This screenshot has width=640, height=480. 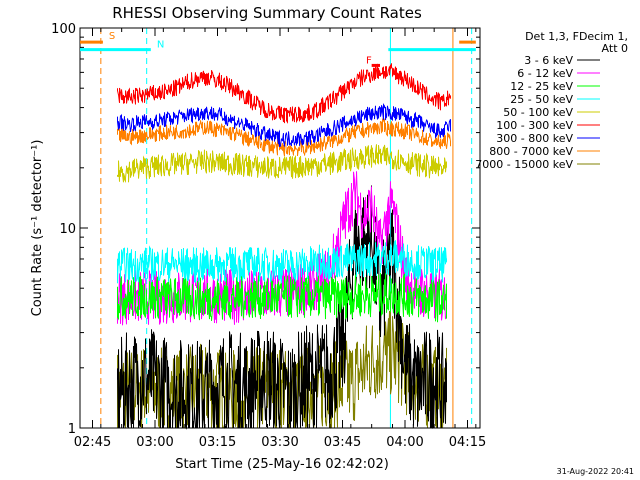 What do you see at coordinates (160, 45) in the screenshot?
I see `flag-label: N` at bounding box center [160, 45].